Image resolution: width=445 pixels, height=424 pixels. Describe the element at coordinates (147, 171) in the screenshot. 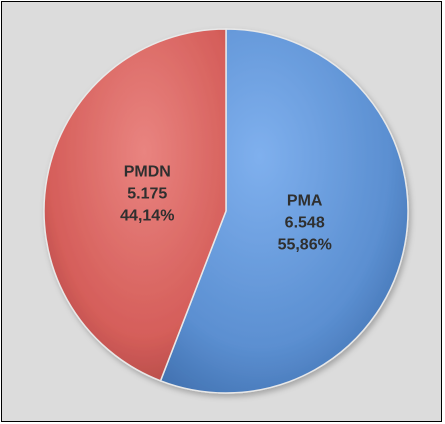

I see `slice-label-pmdn: PMDN` at that location.